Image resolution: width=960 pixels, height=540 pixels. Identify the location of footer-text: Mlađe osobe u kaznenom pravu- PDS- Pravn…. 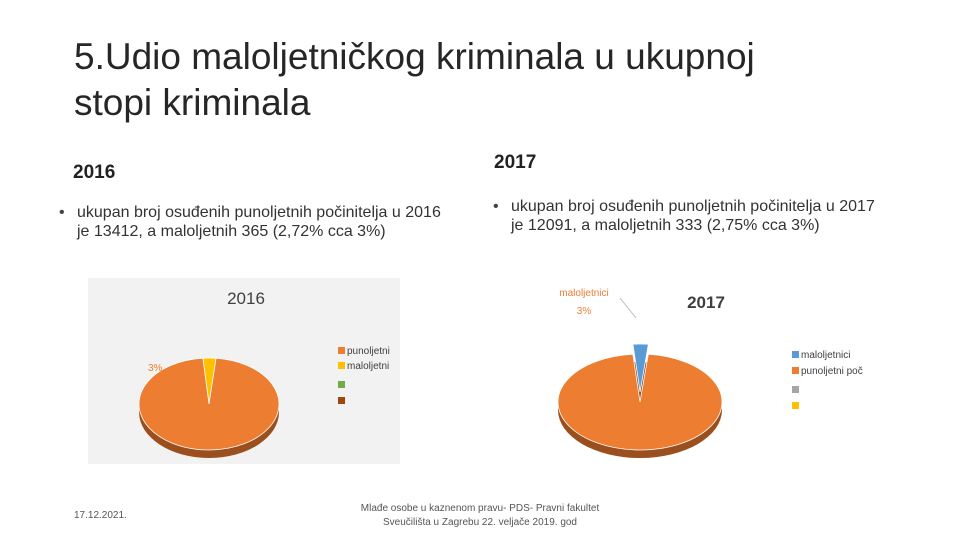
(480, 516).